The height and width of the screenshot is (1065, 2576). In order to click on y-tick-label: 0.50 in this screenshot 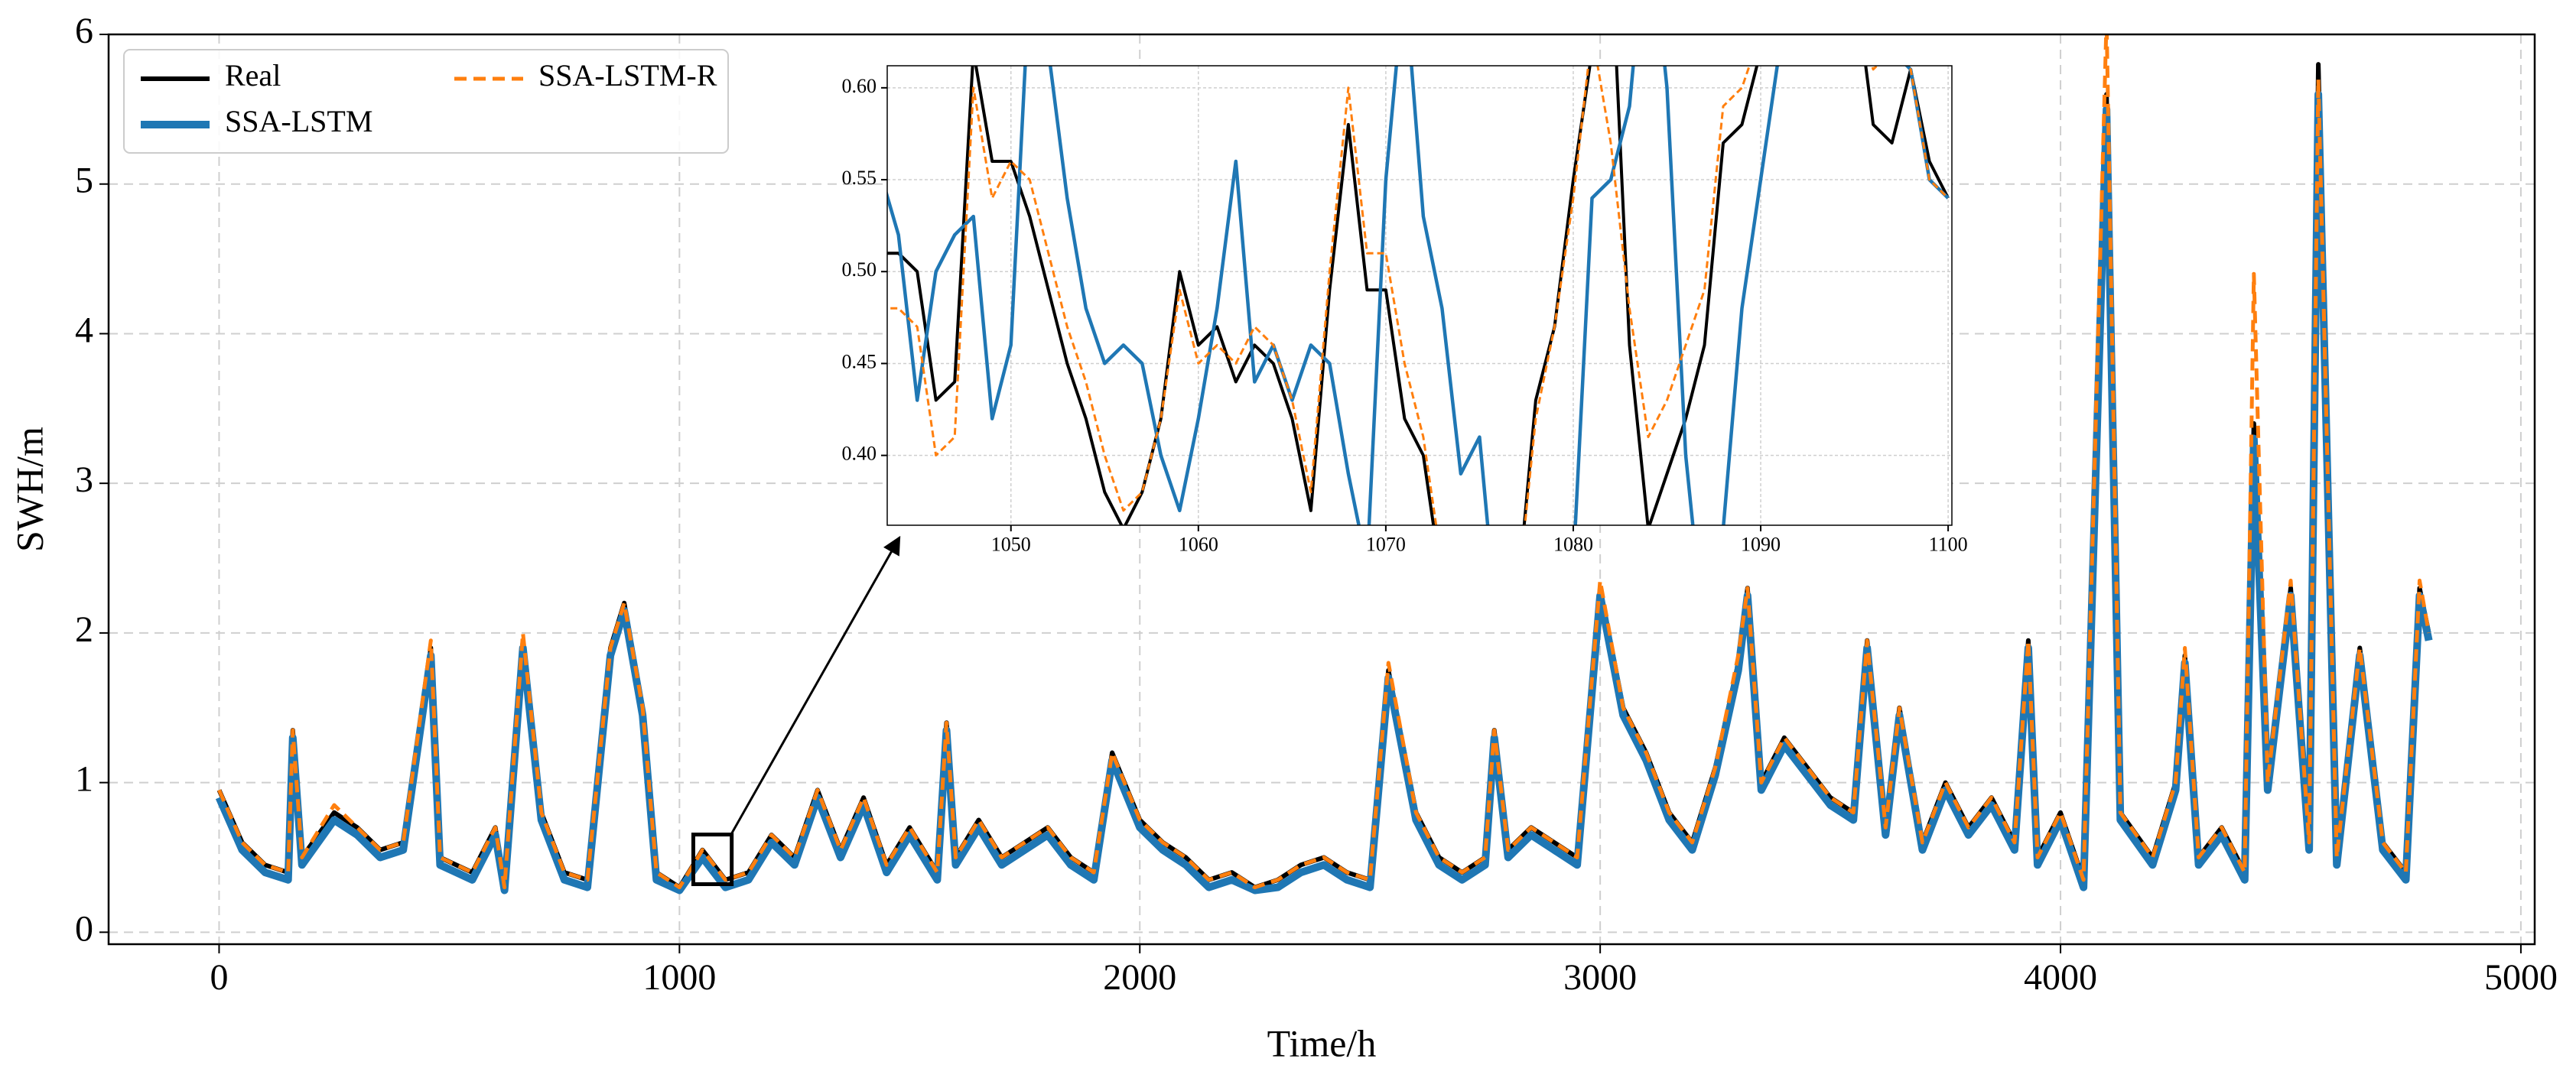, I will do `click(859, 269)`.